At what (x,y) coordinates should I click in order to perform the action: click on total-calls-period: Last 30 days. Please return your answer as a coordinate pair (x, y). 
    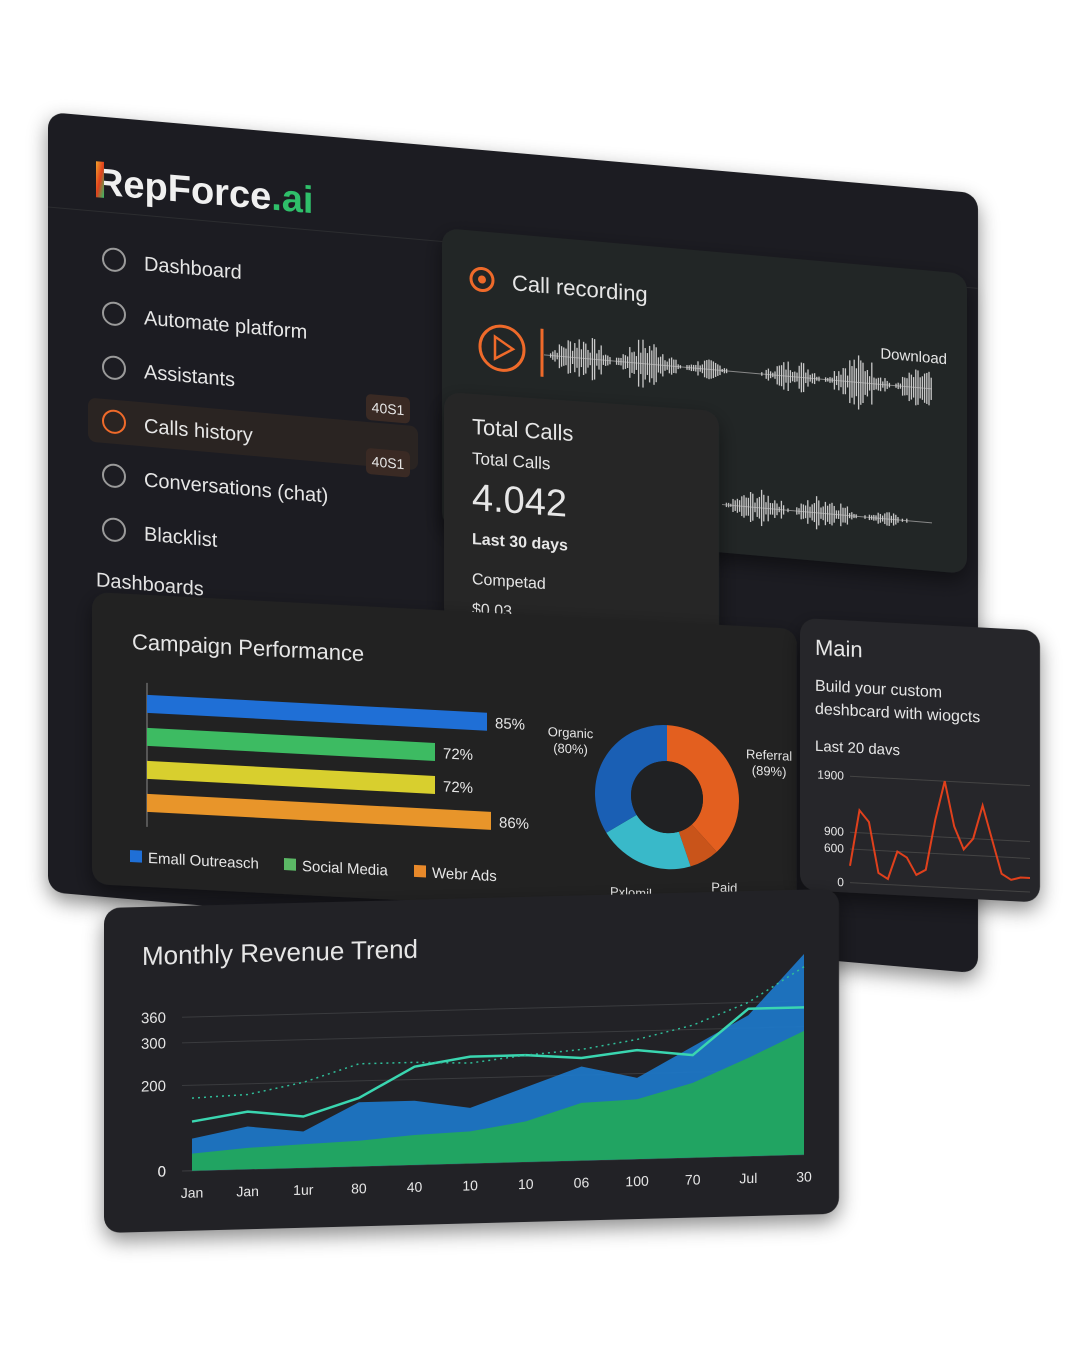
    Looking at the image, I should click on (520, 543).